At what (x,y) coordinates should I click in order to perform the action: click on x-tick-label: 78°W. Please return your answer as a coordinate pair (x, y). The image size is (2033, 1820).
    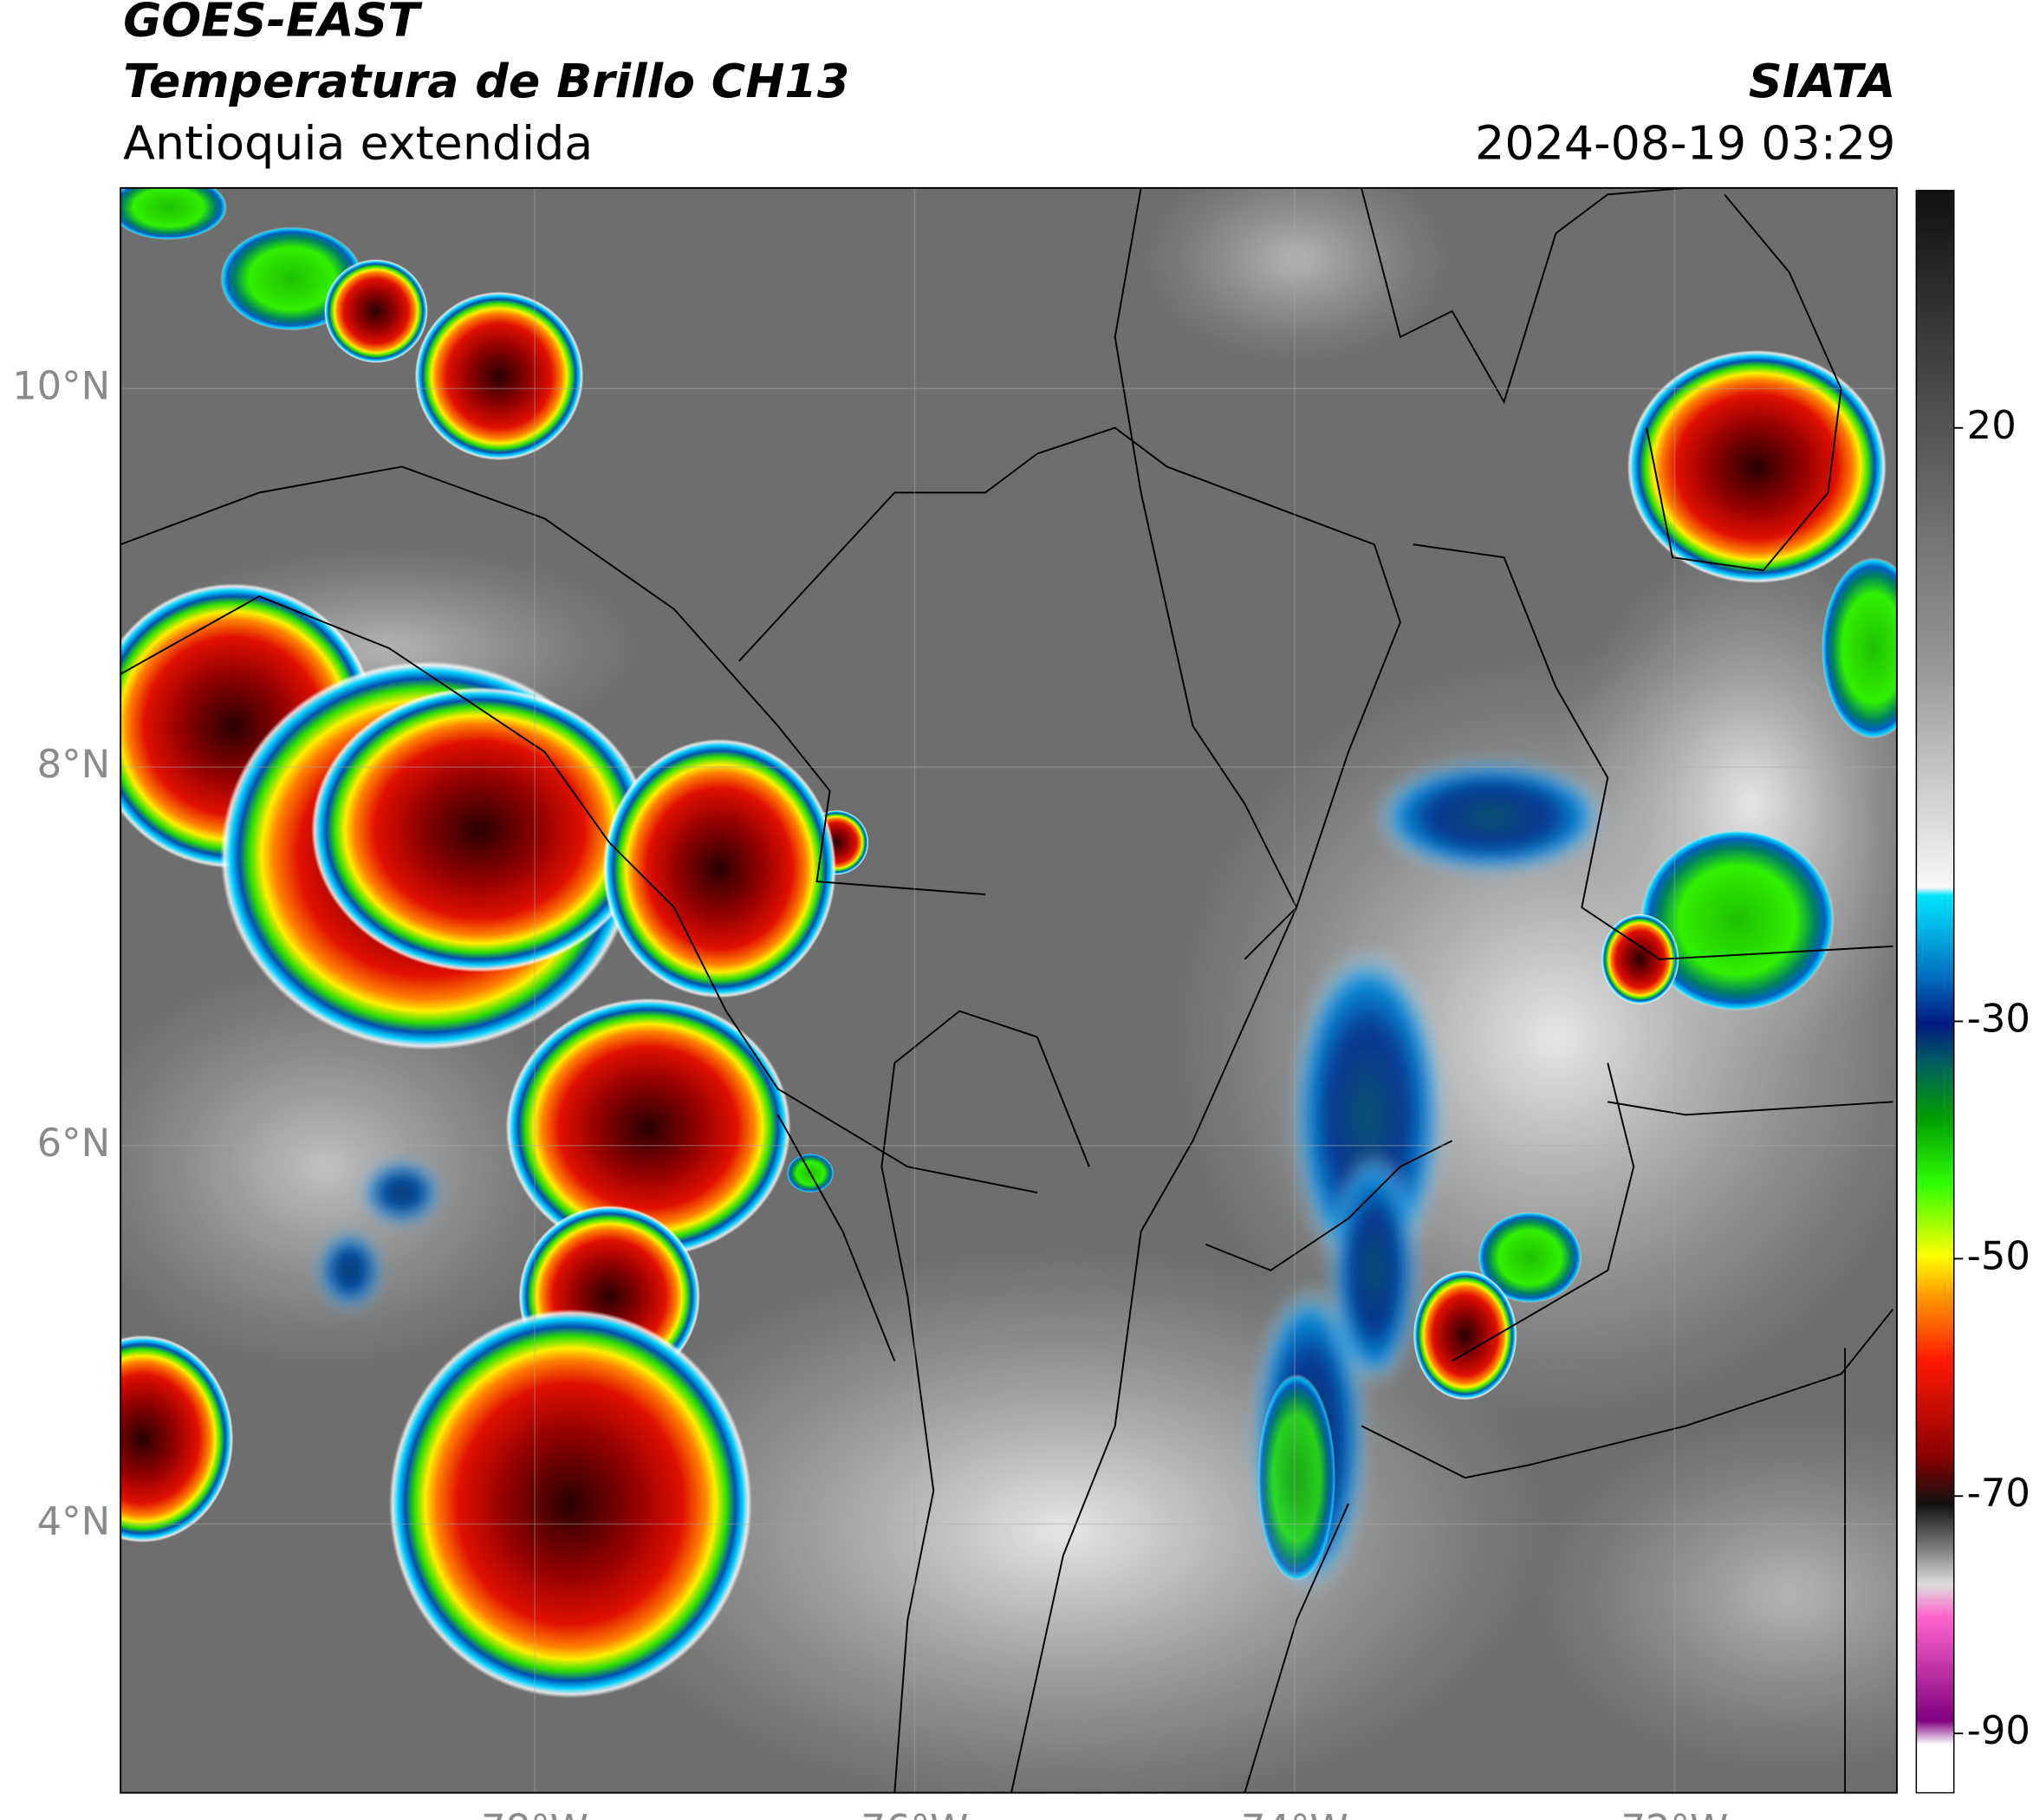
    Looking at the image, I should click on (534, 1812).